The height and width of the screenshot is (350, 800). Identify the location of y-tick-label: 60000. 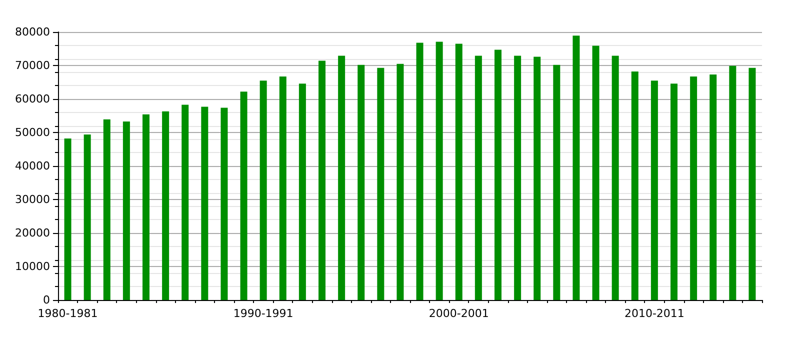
(32, 99).